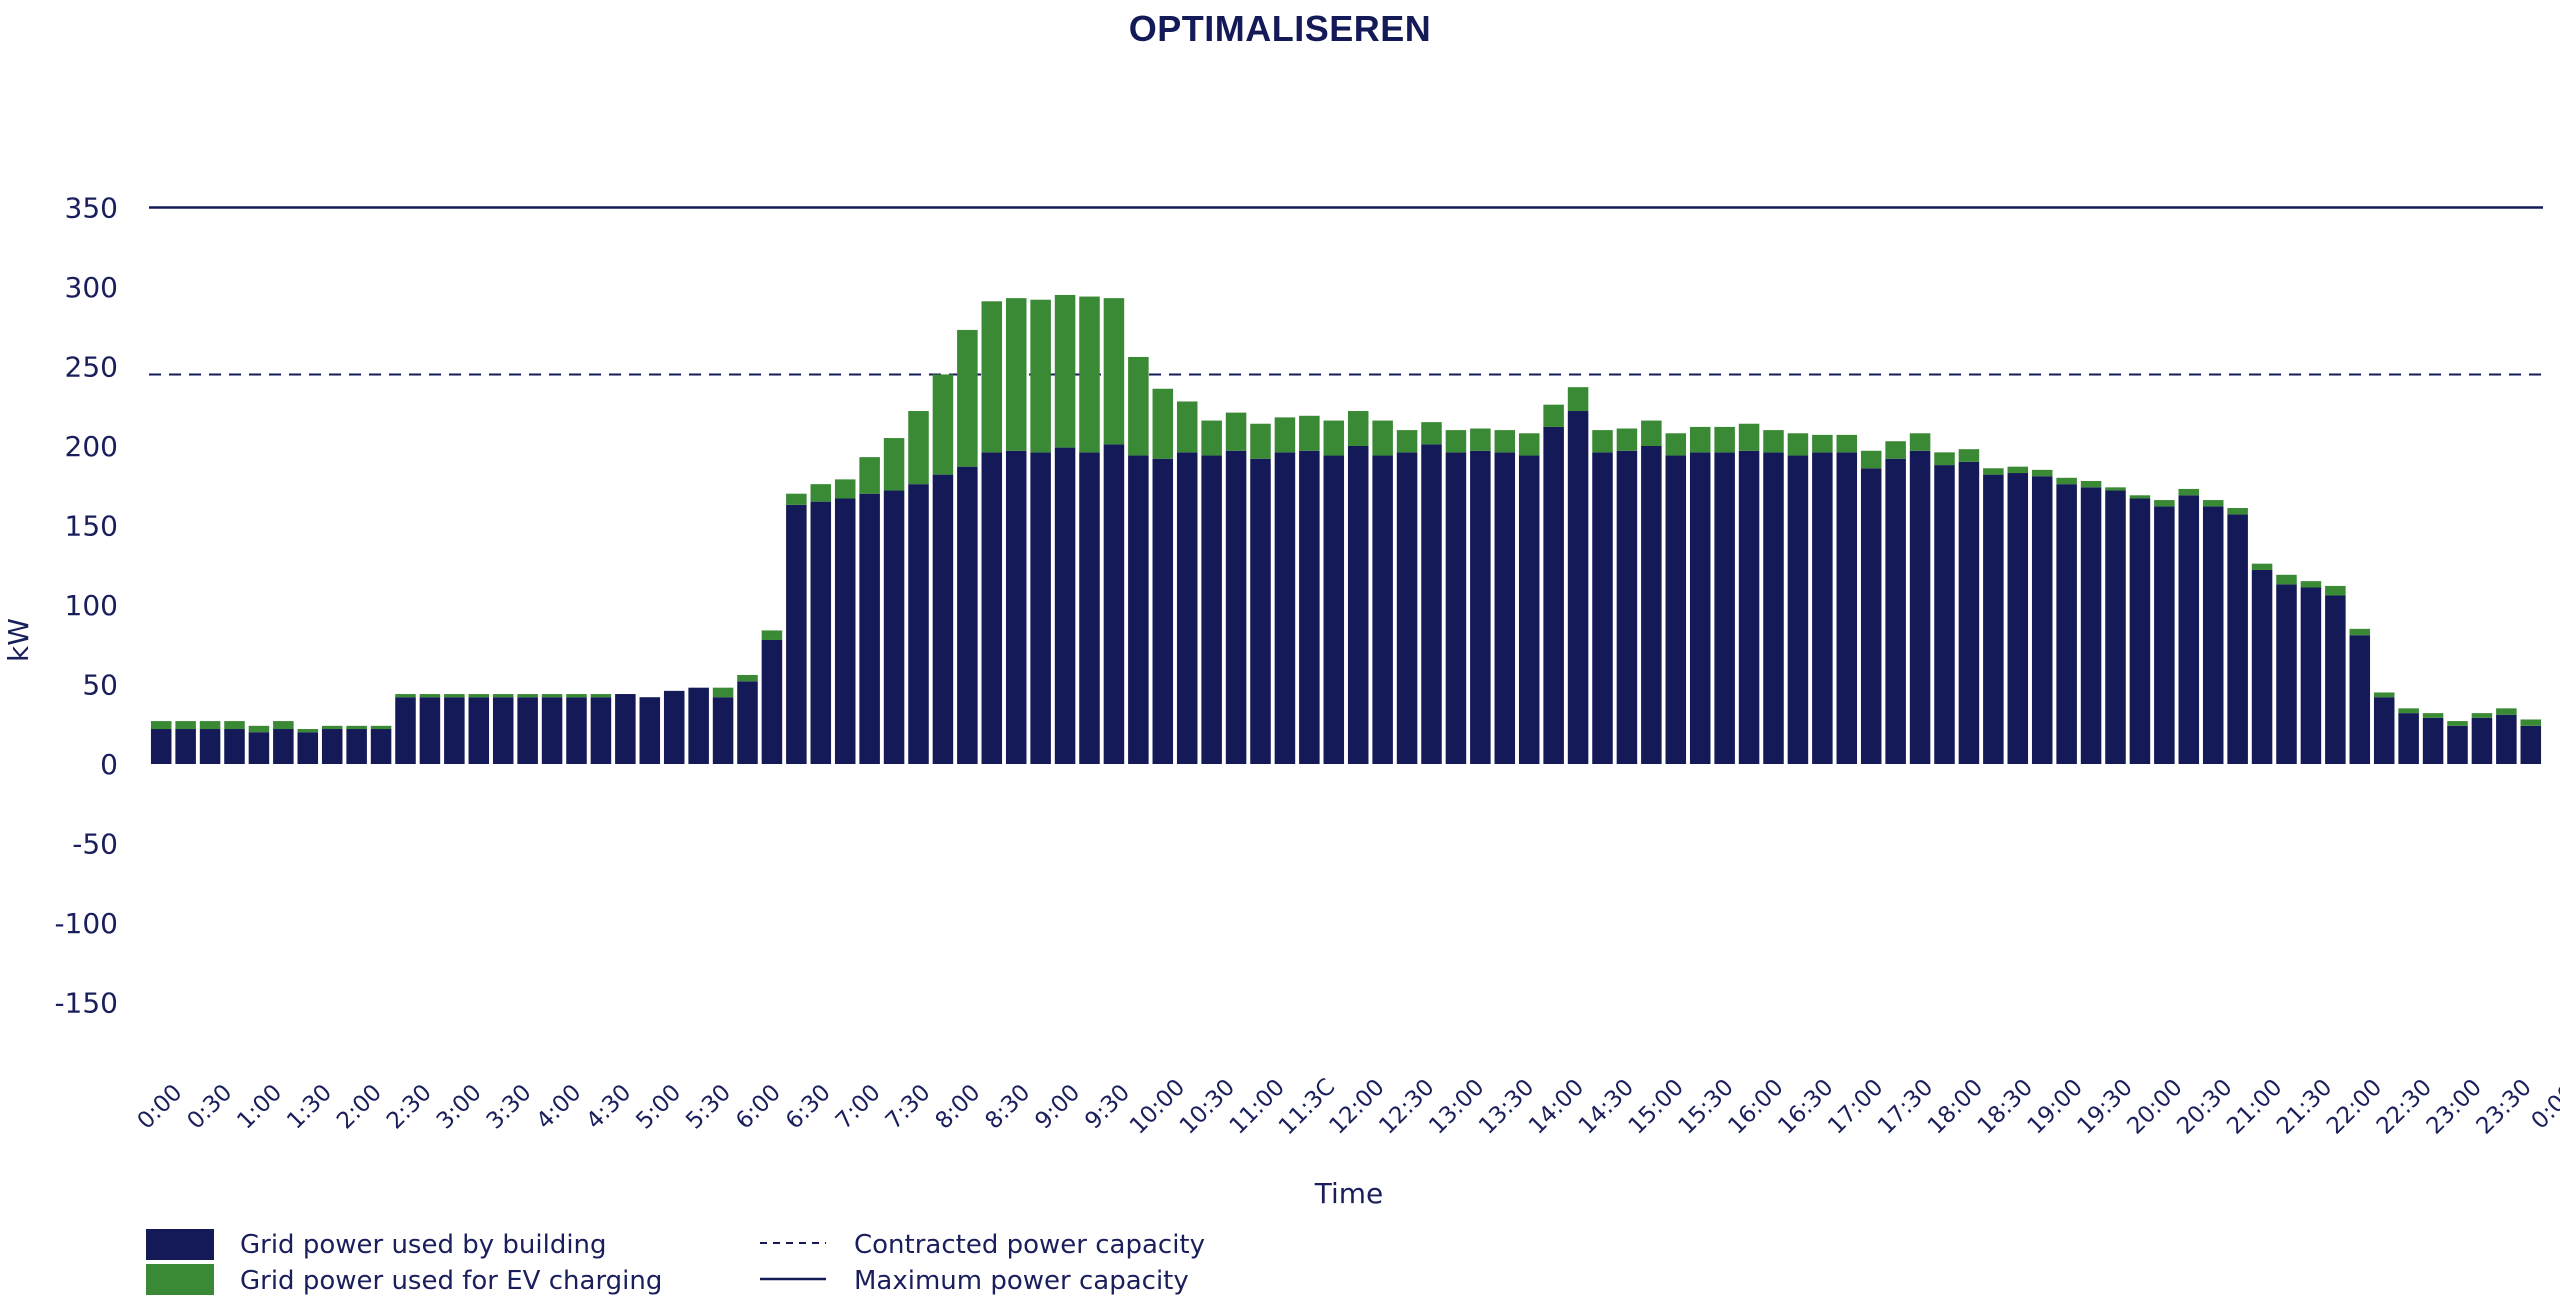 The image size is (2560, 1308). I want to click on x-tick-label: 23:00, so click(2454, 1106).